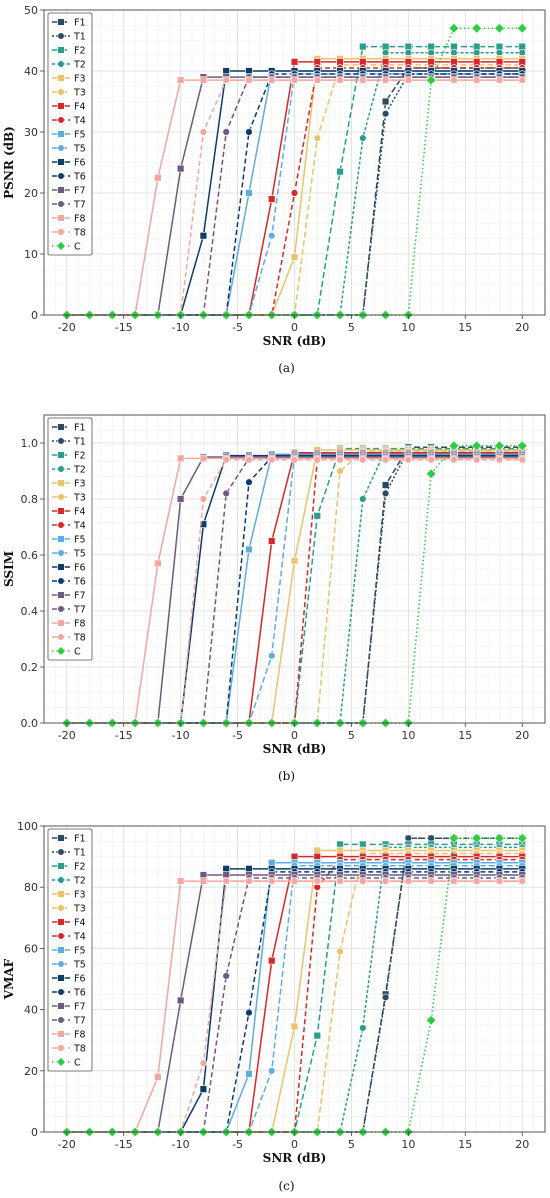 The height and width of the screenshot is (1198, 550). I want to click on legend-entry-t3: T3, so click(69, 498).